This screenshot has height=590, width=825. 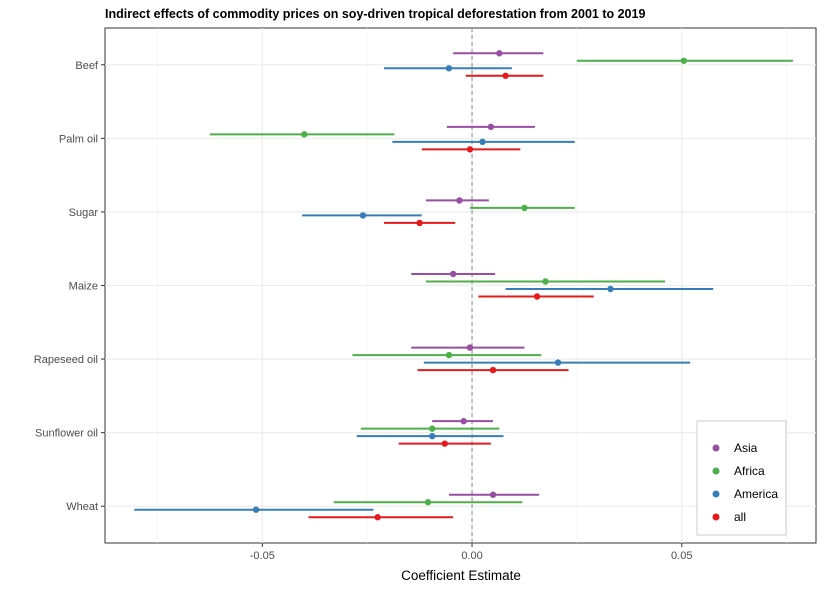 I want to click on x-tick-label: -0.05, so click(x=262, y=556).